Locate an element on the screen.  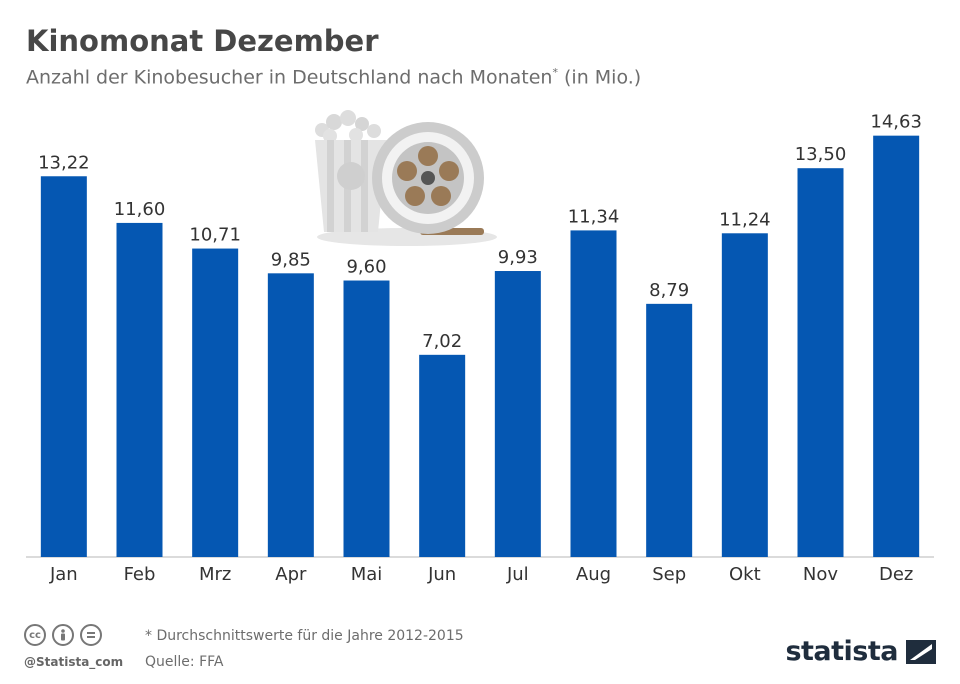
value-label-mrz: 10,71 is located at coordinates (215, 235).